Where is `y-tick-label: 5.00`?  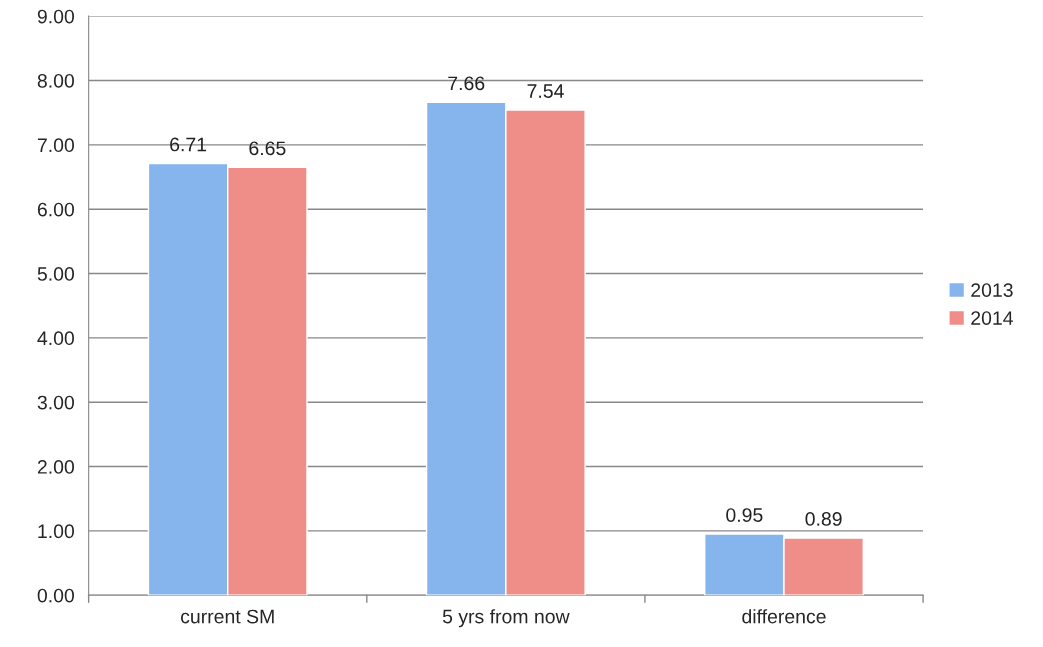
y-tick-label: 5.00 is located at coordinates (56, 274).